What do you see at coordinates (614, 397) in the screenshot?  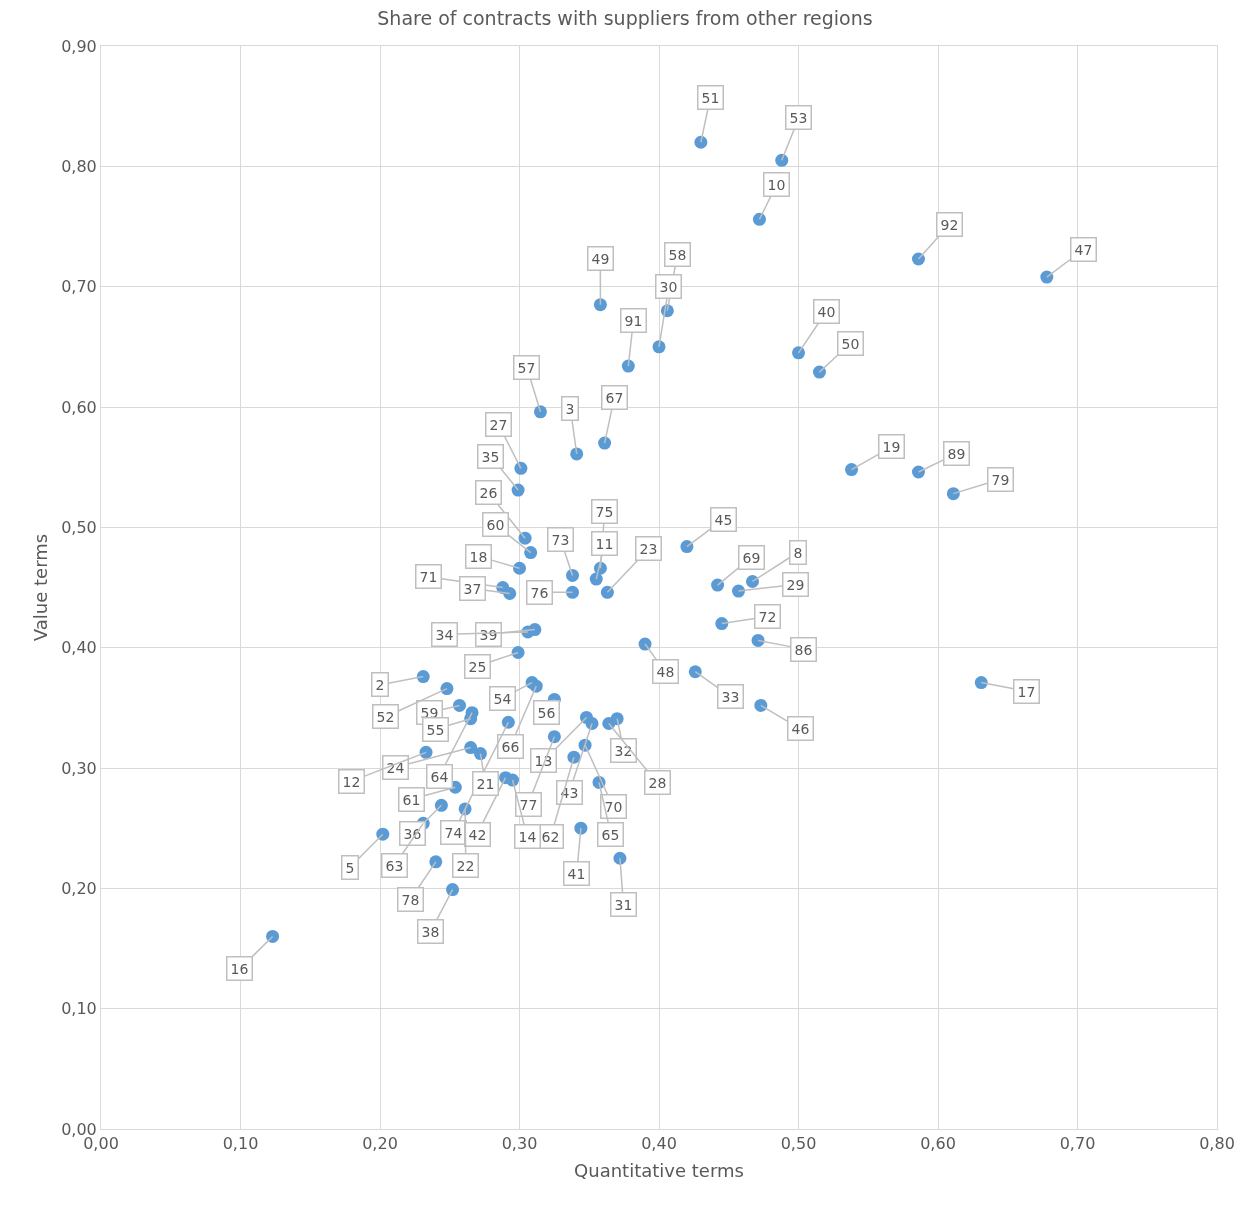 I see `text: 67` at bounding box center [614, 397].